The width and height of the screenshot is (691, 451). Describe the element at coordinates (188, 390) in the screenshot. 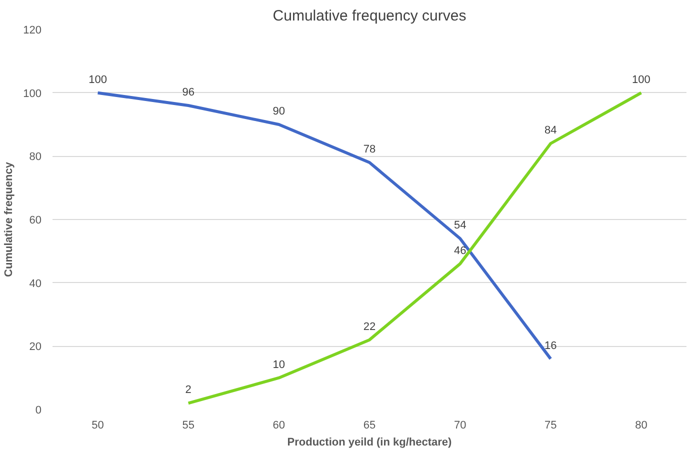

I see `data-label: 2` at that location.